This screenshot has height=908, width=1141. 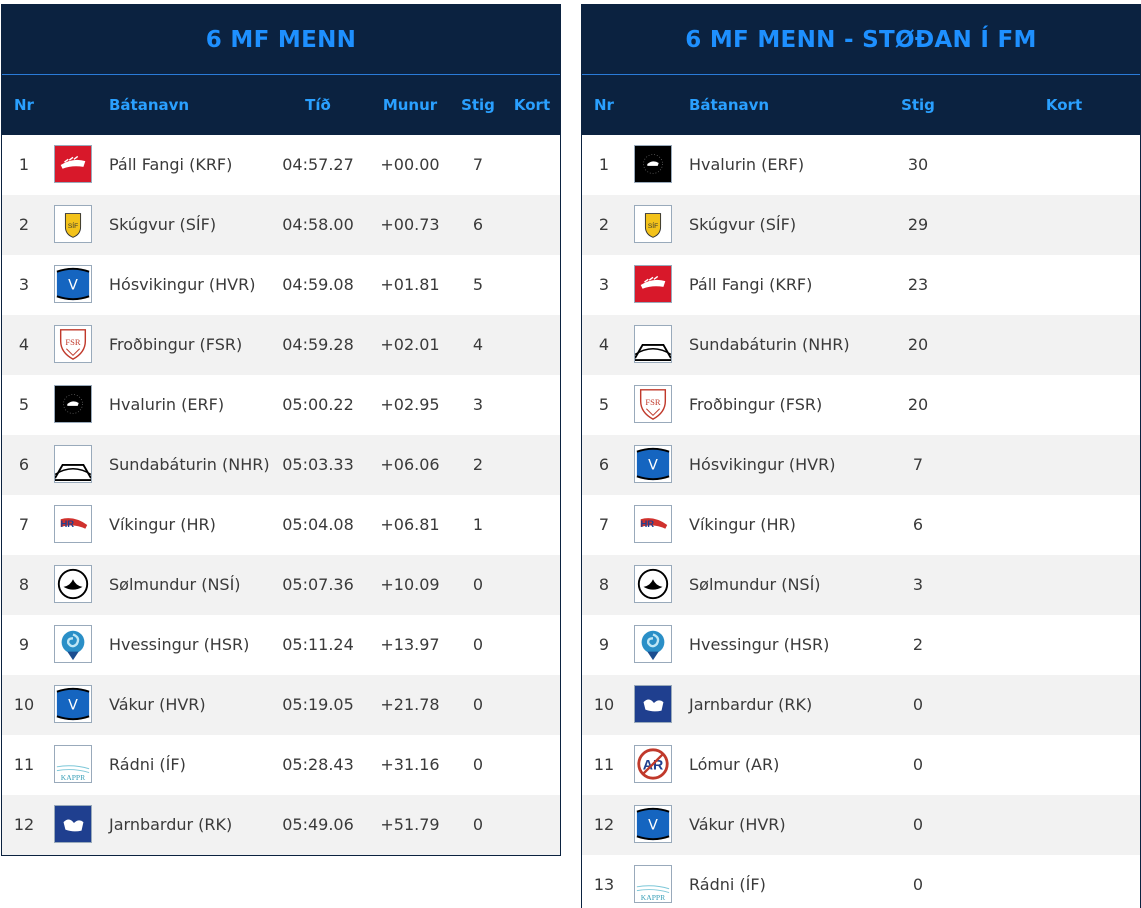 I want to click on table-row: 8 Sølmundur (NSÍ) 05:07.36 +10.09 0, so click(x=281, y=585).